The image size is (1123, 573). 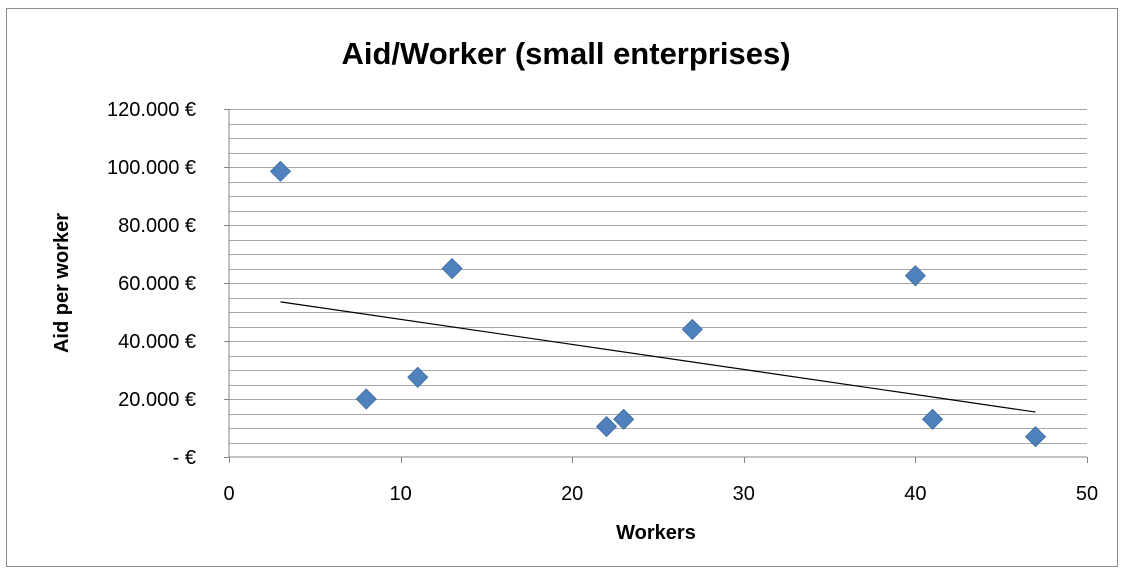 I want to click on y-tick-label: 20.000 €, so click(x=157, y=400).